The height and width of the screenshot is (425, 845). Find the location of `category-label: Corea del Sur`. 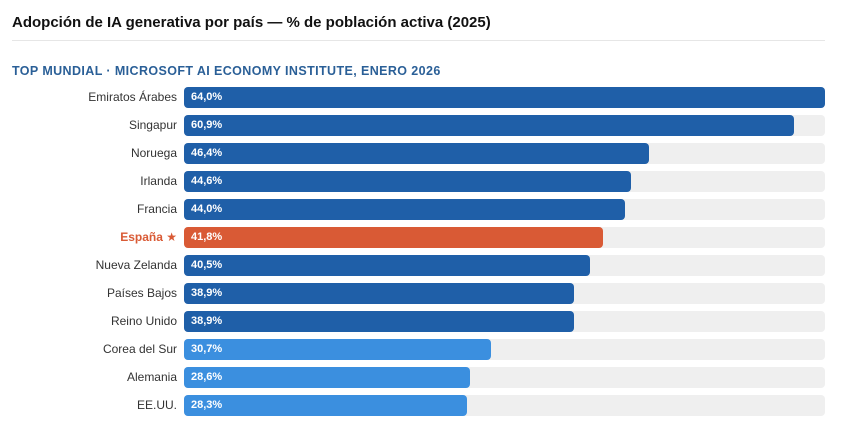

category-label: Corea del Sur is located at coordinates (139, 349).